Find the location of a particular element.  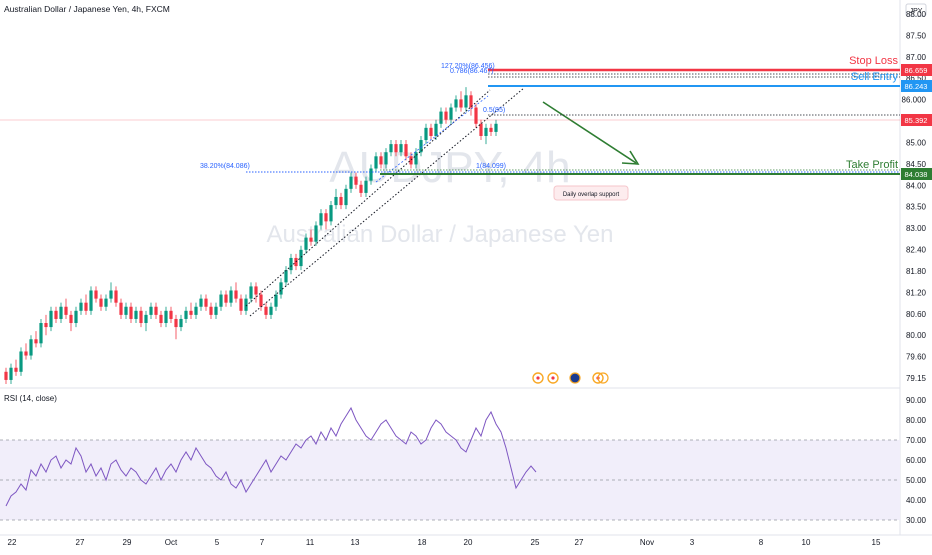

rsi-tick-label: 60.00 is located at coordinates (916, 460).